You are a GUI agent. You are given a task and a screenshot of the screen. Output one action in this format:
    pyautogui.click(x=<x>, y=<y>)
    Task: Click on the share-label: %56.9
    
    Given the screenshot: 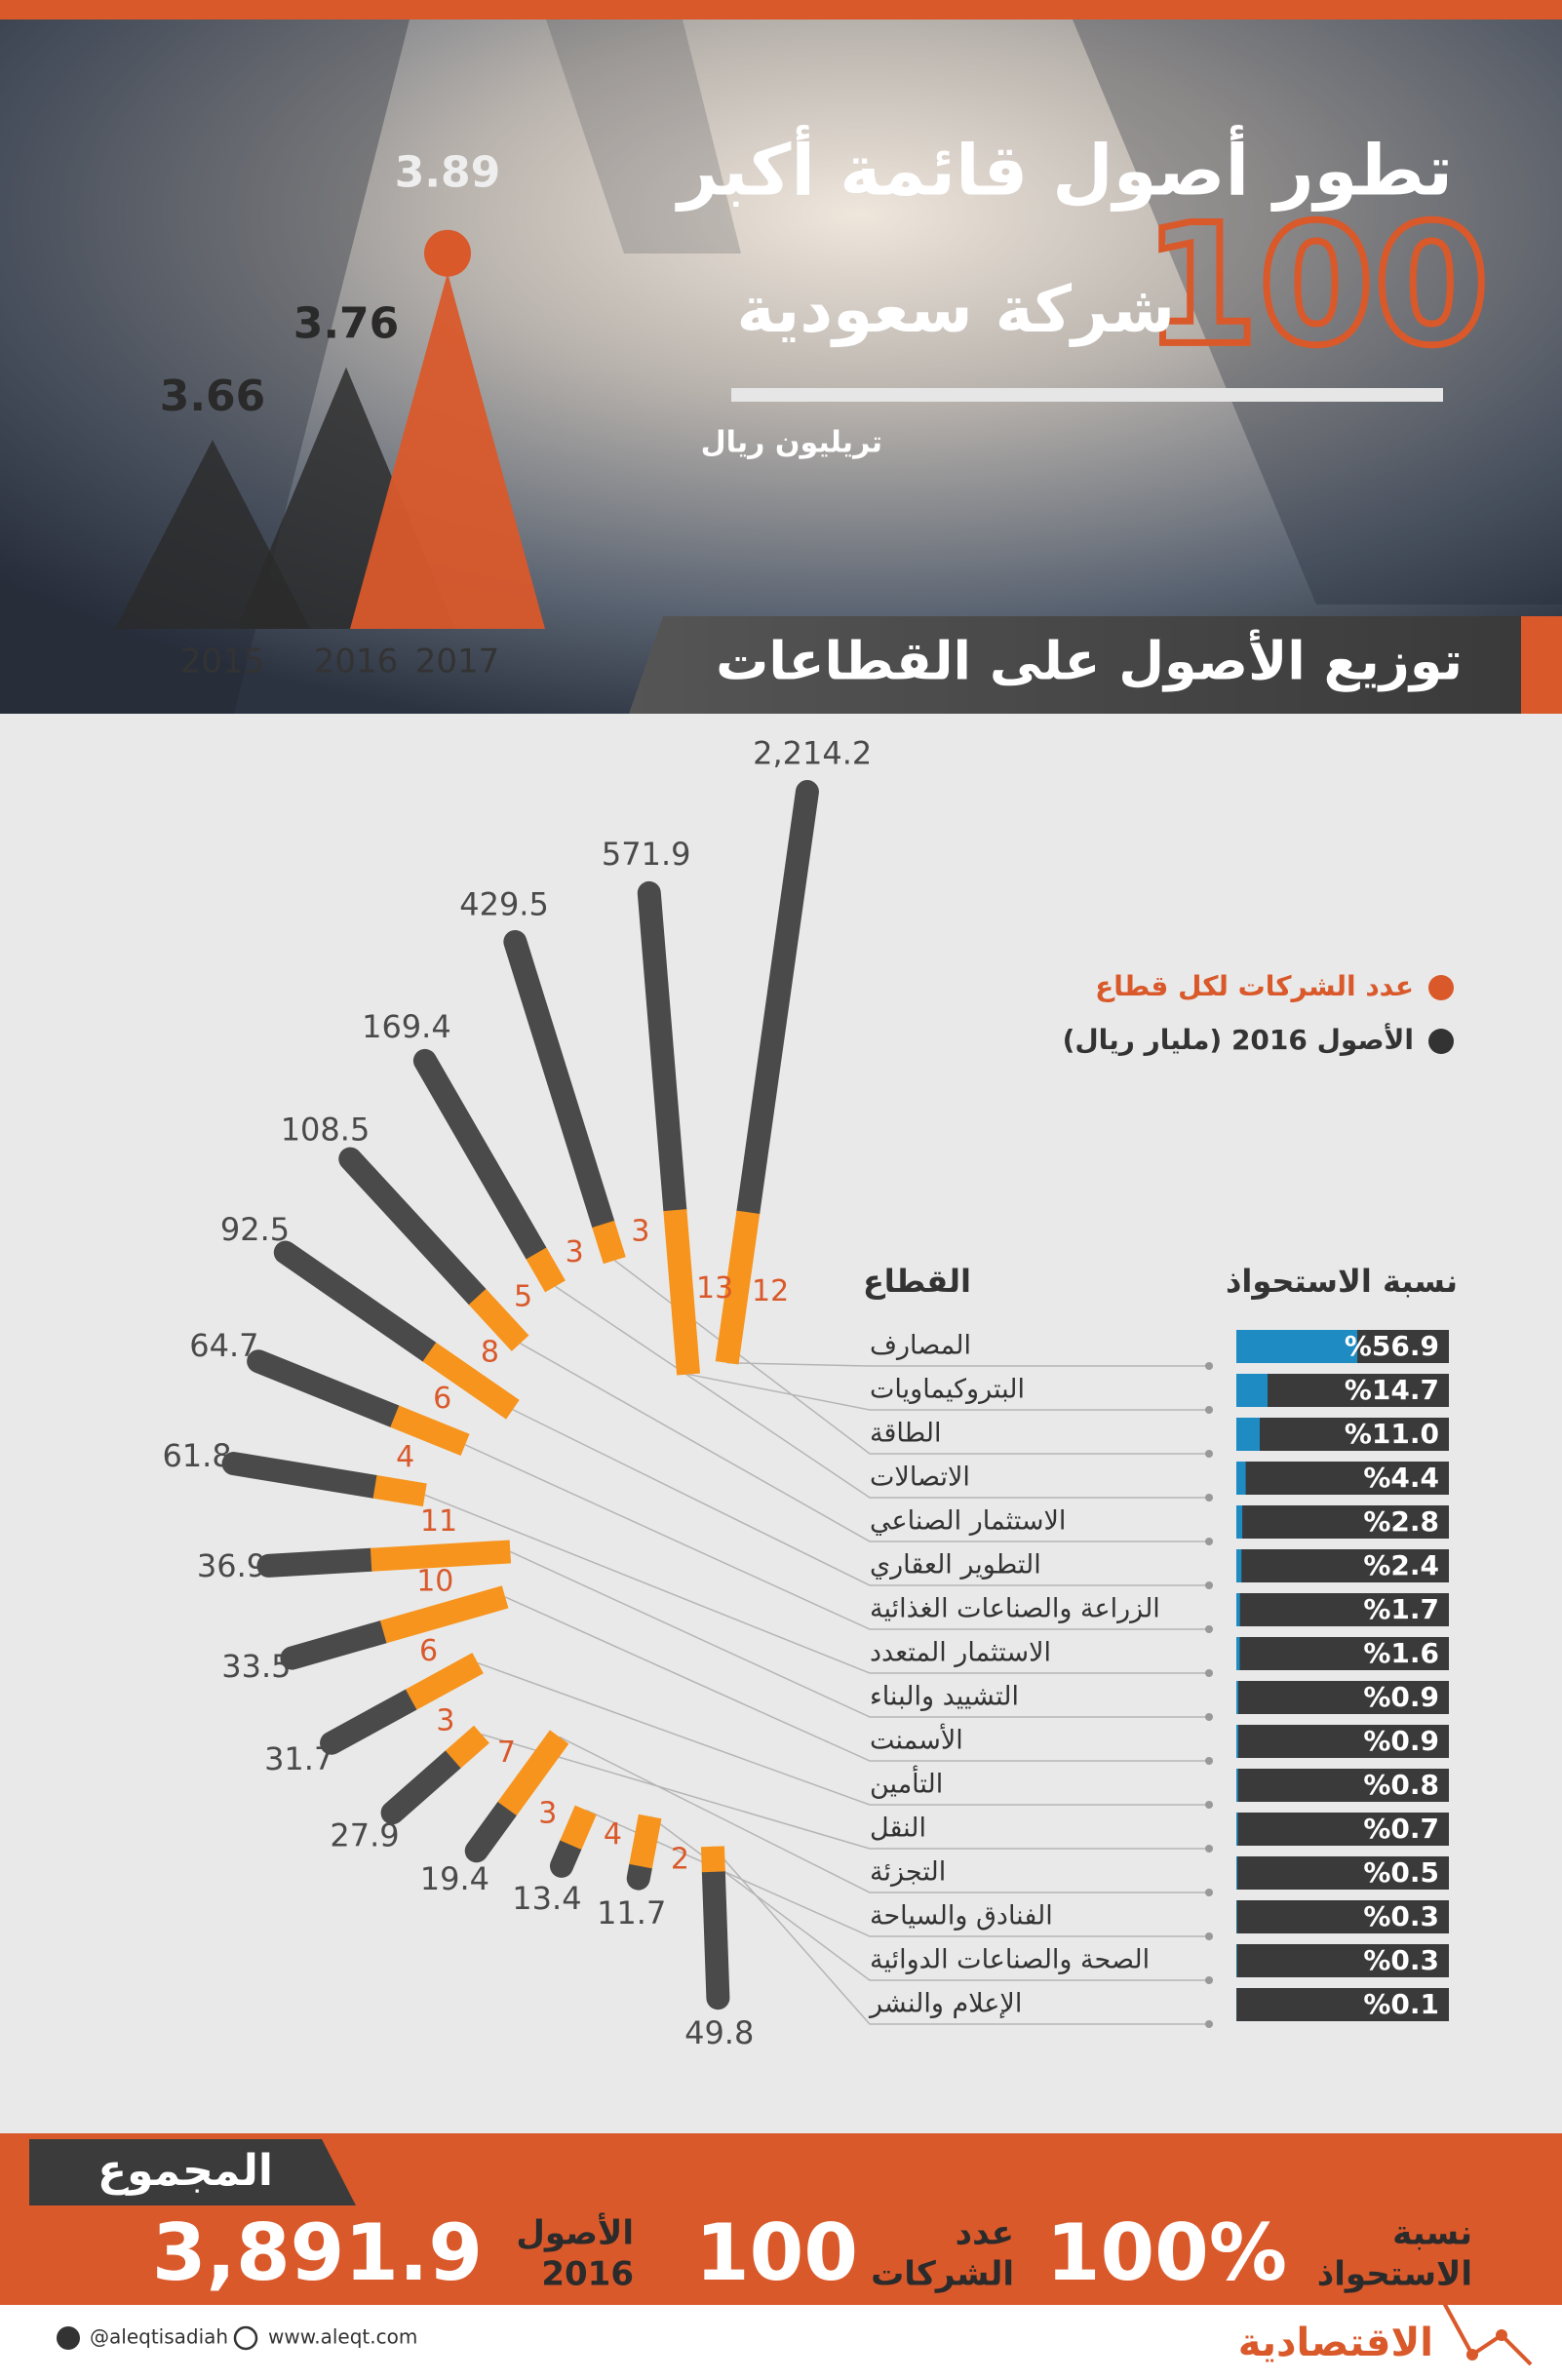 What is the action you would take?
    pyautogui.click(x=1392, y=1346)
    